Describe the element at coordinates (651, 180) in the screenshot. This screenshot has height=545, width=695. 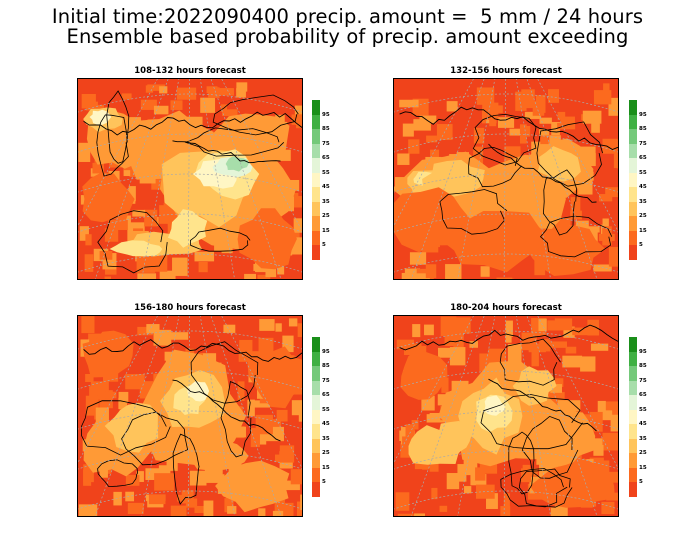
I see `colorbar-labels-2: 95 85 75 65 55 45 35 25 15 5` at that location.